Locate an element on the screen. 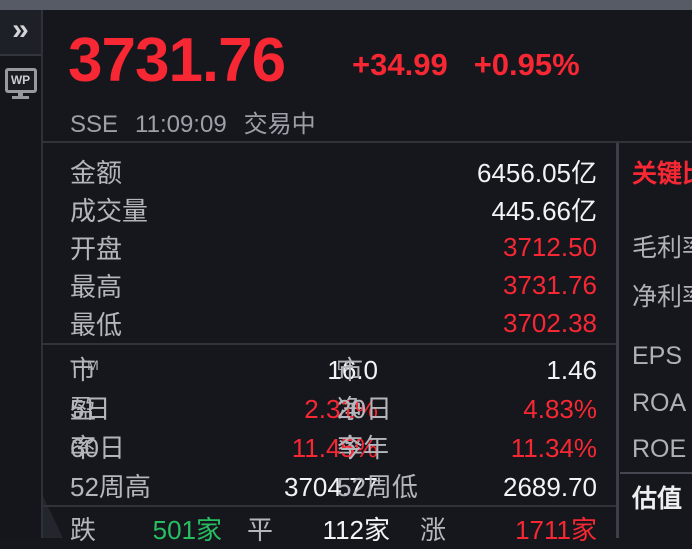  pb-superscript: LF is located at coordinates (345, 365).